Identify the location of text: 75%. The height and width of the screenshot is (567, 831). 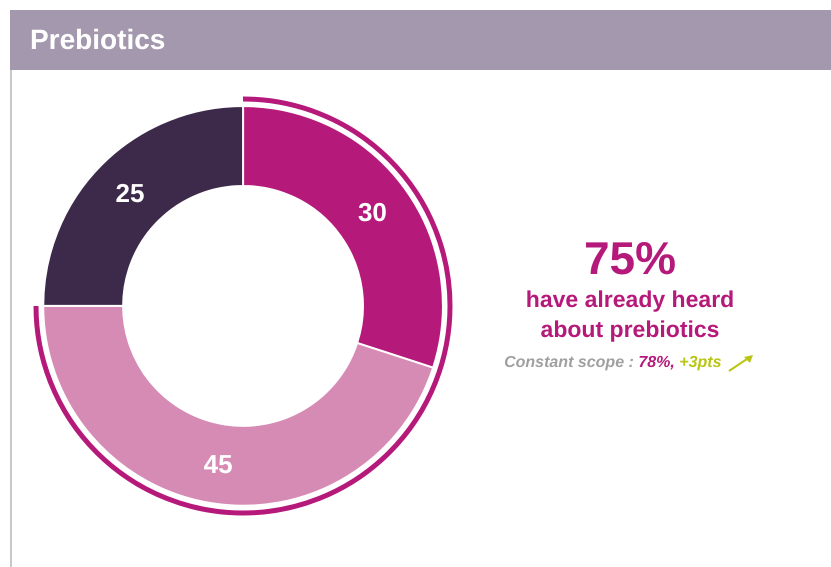
(630, 258).